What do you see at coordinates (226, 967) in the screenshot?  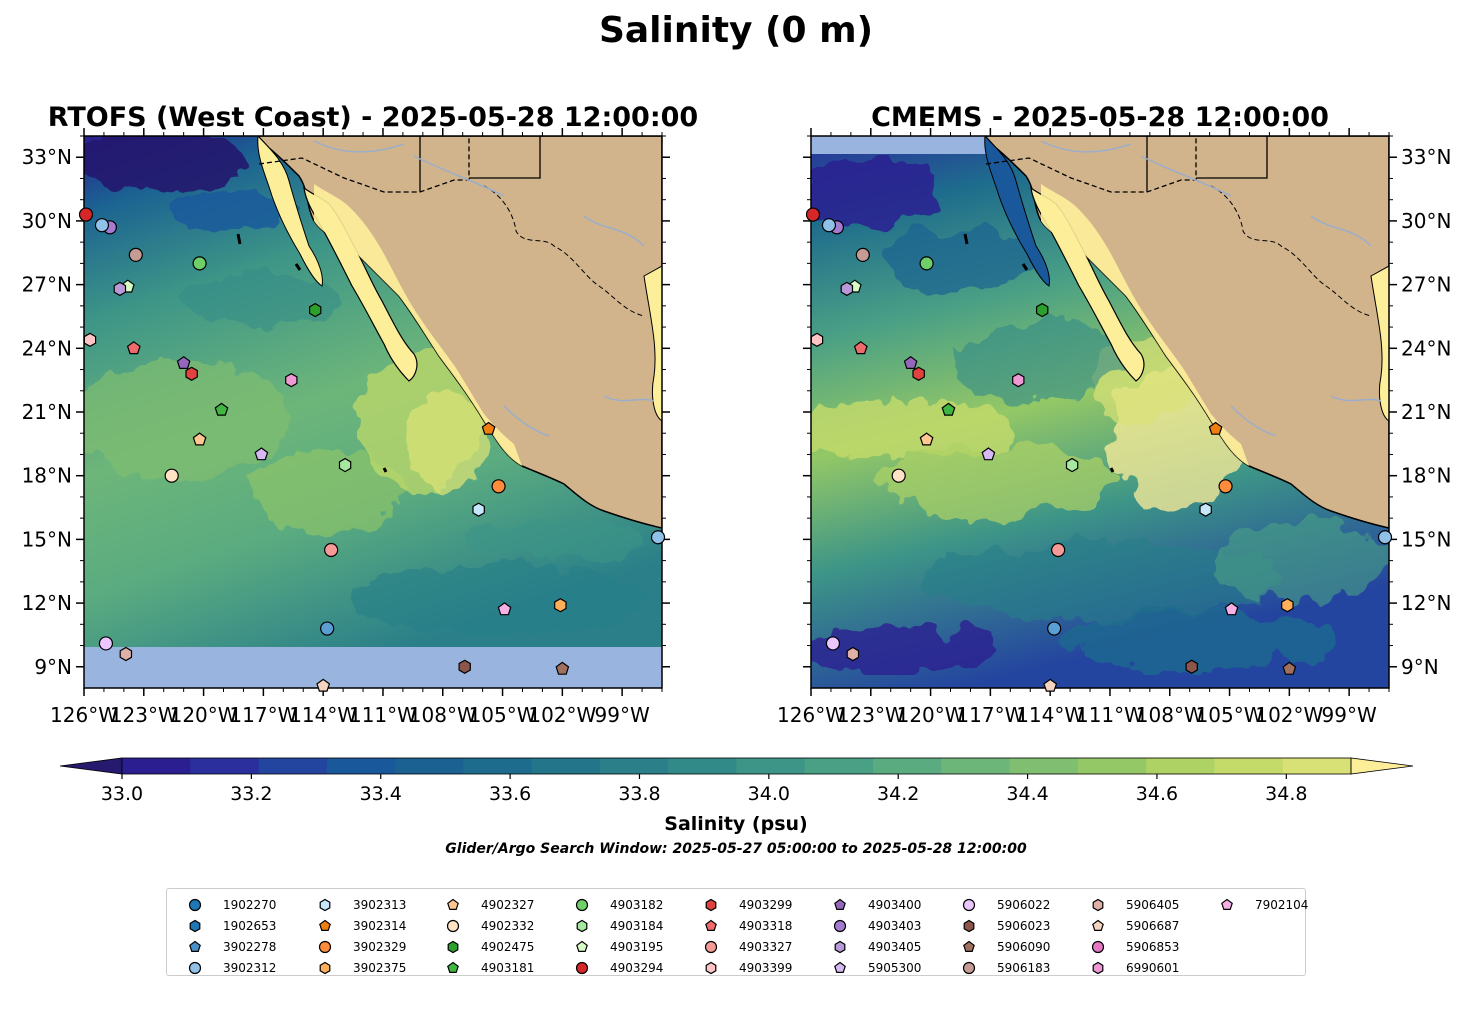 I see `legend-entry: 3902312` at bounding box center [226, 967].